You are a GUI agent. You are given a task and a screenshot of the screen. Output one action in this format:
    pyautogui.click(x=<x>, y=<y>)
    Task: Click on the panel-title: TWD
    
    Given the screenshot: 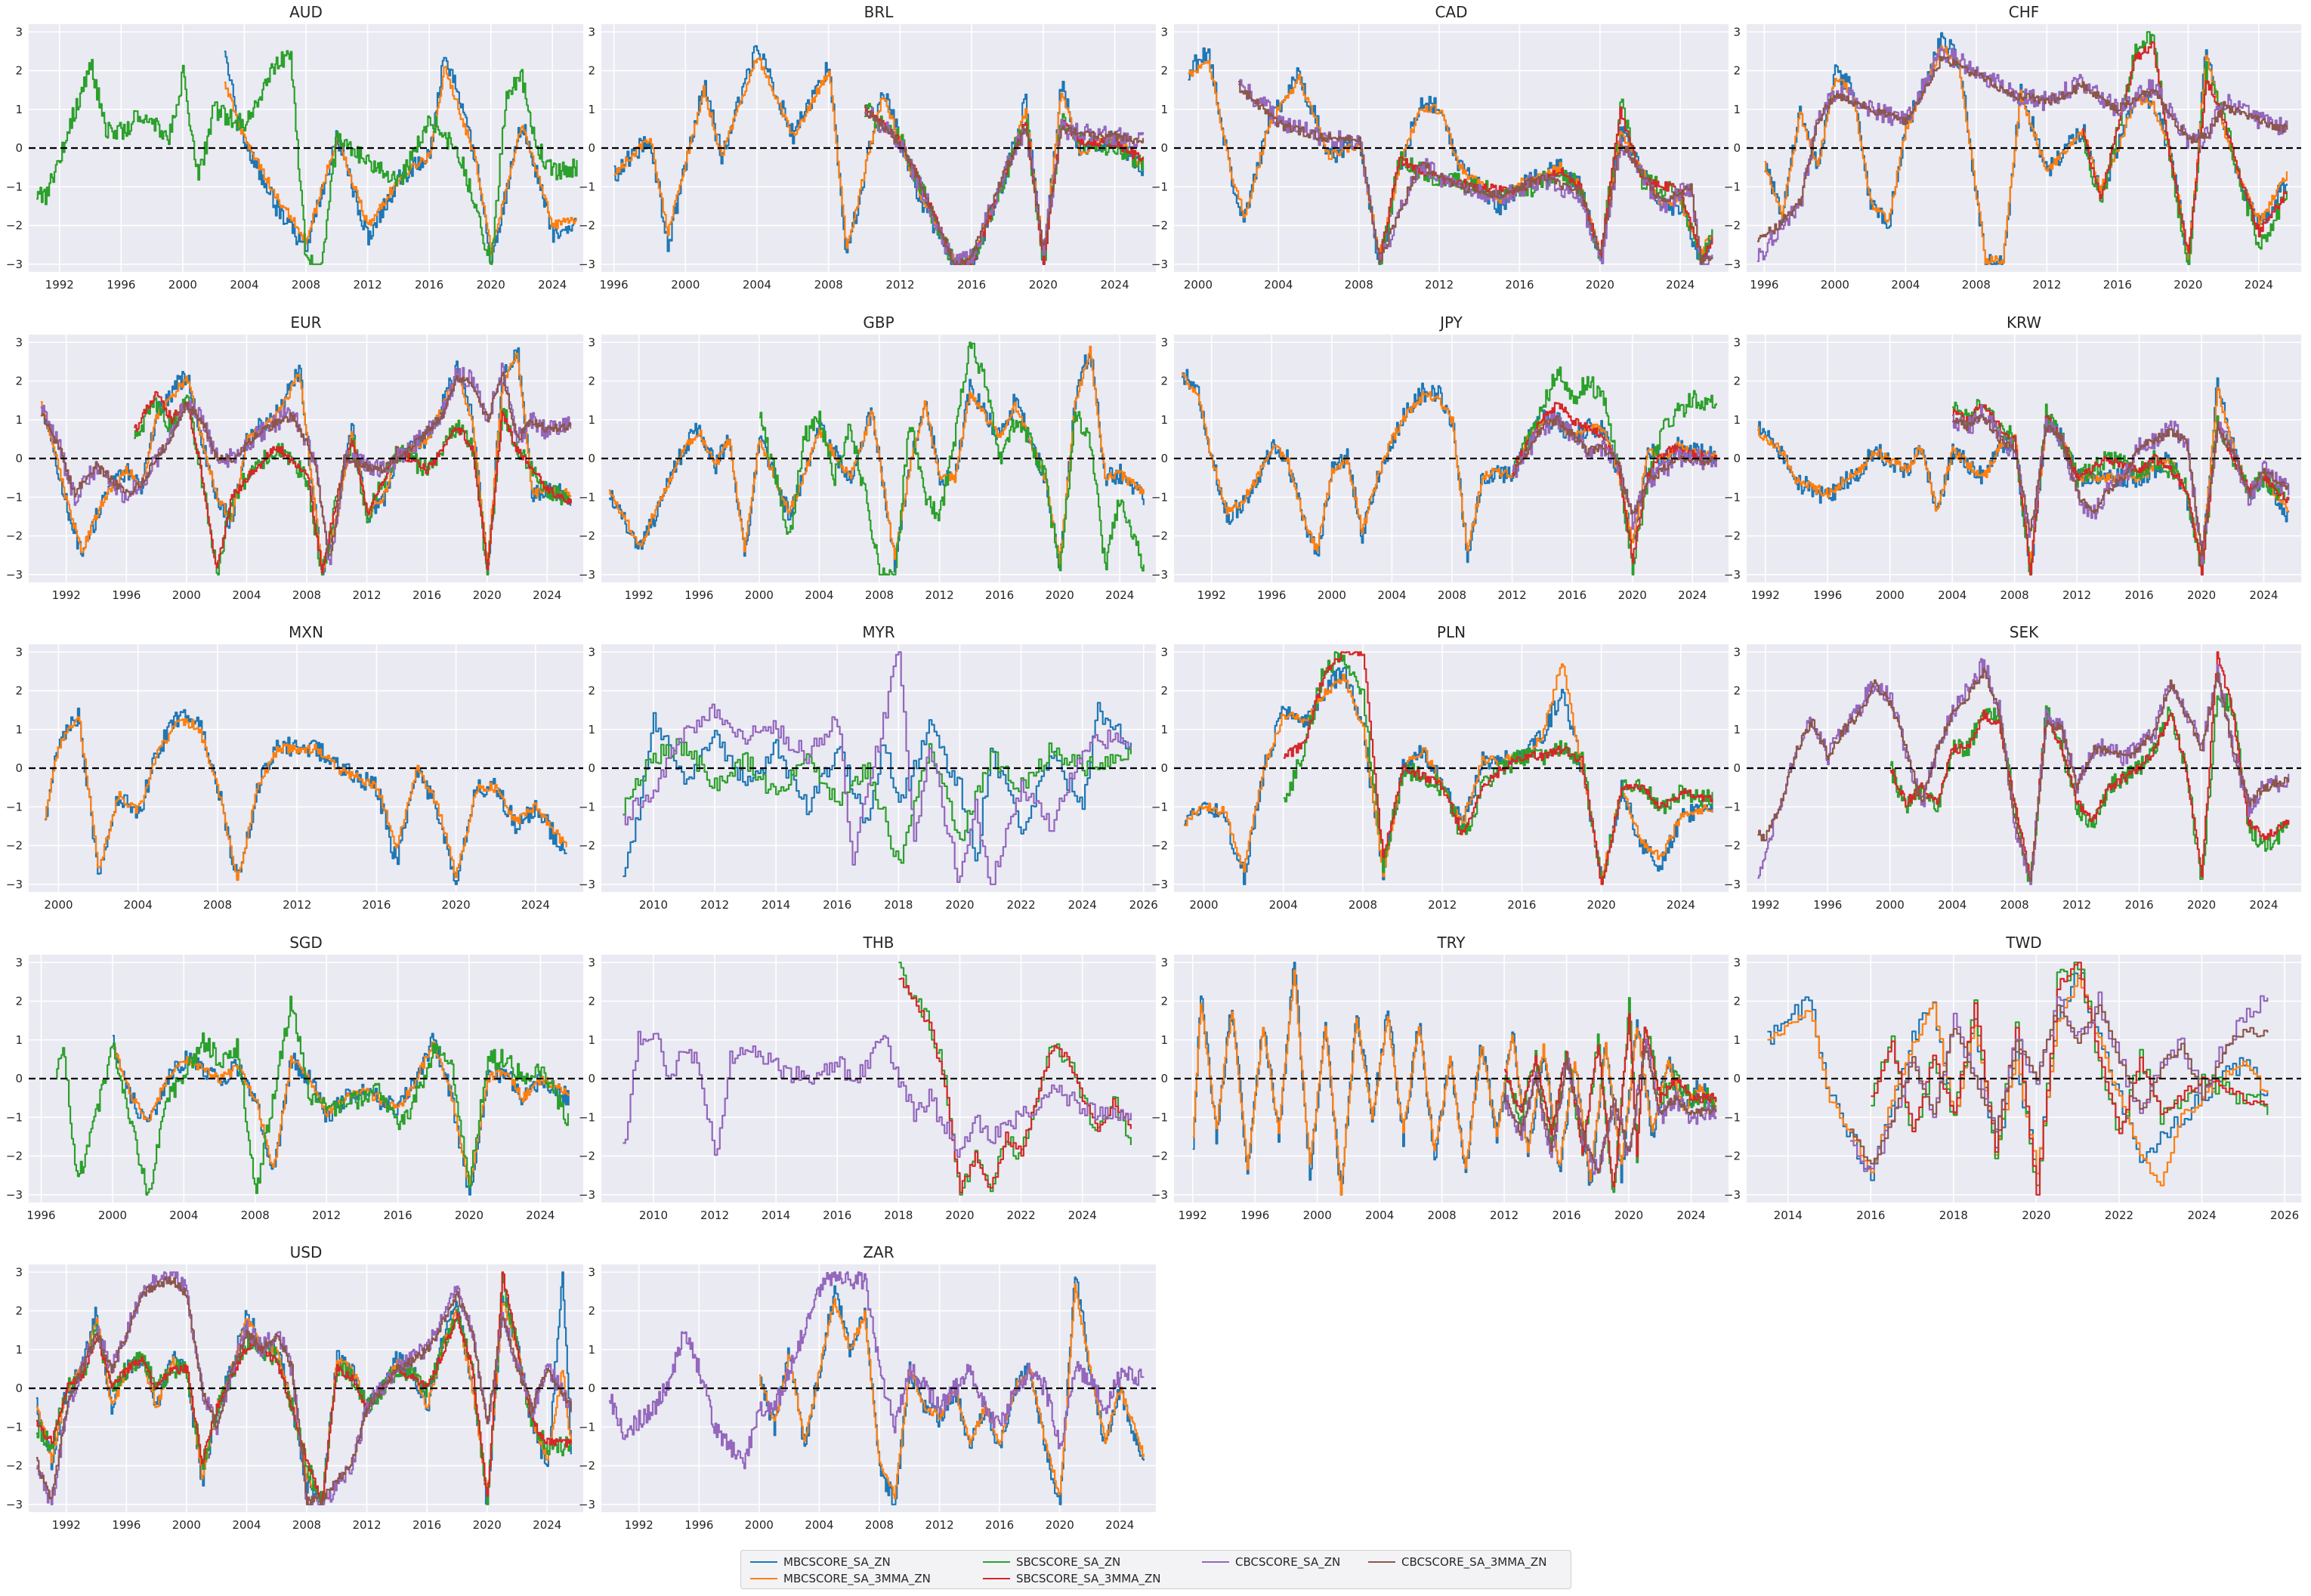 What is the action you would take?
    pyautogui.click(x=2023, y=943)
    